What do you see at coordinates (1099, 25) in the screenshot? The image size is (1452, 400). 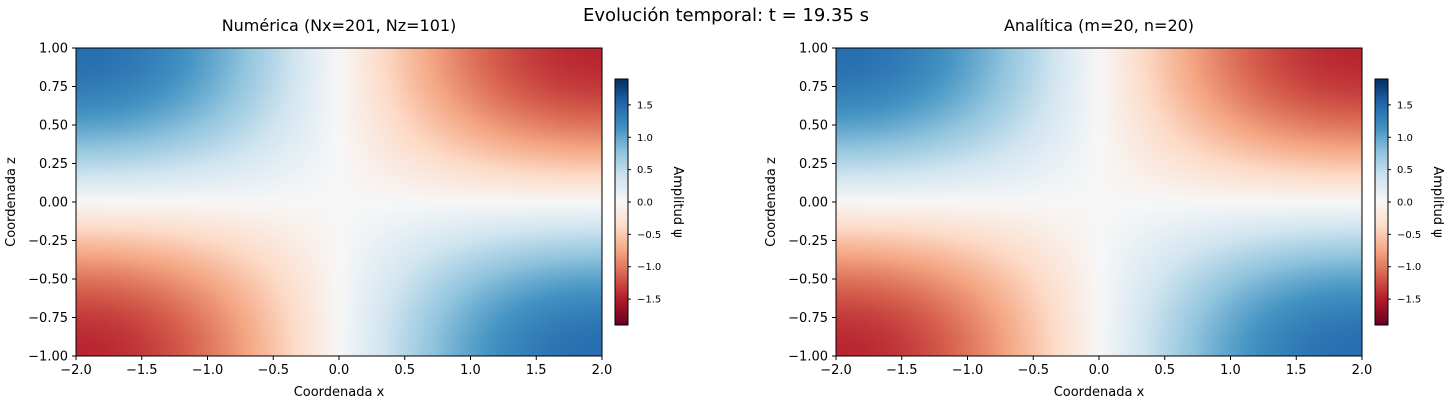 I see `panel-title: Analítica (m=20, n=20)` at bounding box center [1099, 25].